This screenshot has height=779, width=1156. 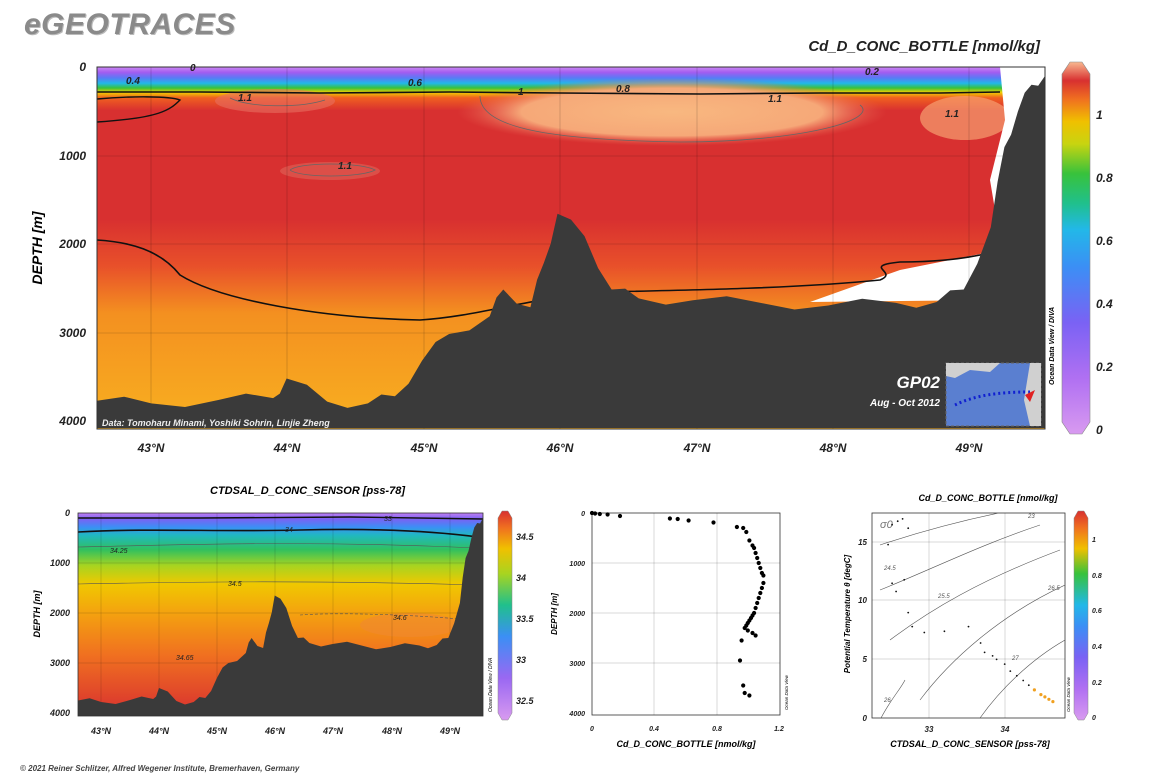 What do you see at coordinates (525, 537) in the screenshot?
I see `colorbar-tick: 34.5` at bounding box center [525, 537].